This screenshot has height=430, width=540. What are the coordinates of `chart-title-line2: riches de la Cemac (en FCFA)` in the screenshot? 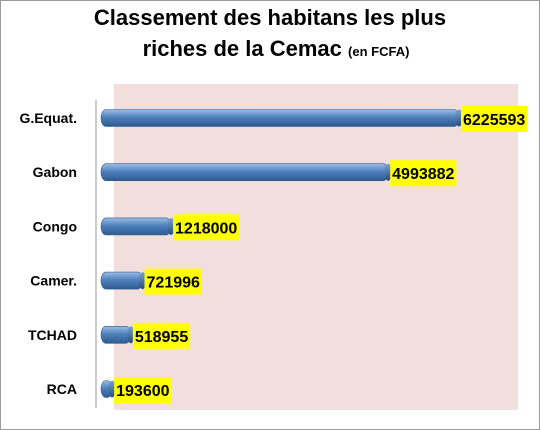 It's located at (270, 50).